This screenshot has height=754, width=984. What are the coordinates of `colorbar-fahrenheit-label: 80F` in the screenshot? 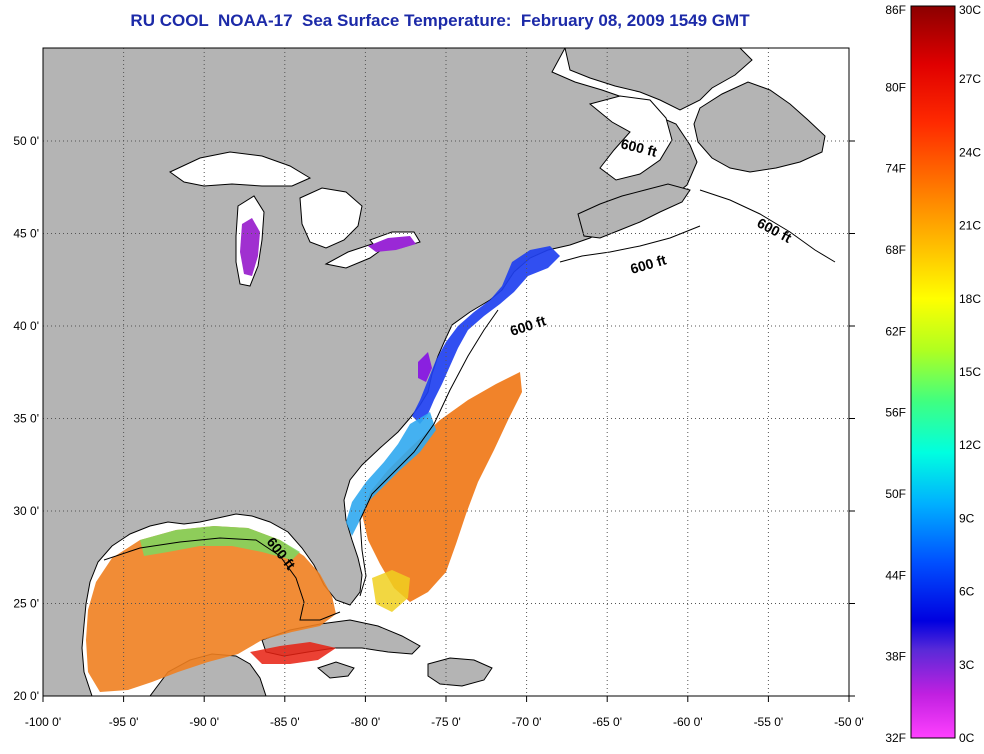 It's located at (895, 87).